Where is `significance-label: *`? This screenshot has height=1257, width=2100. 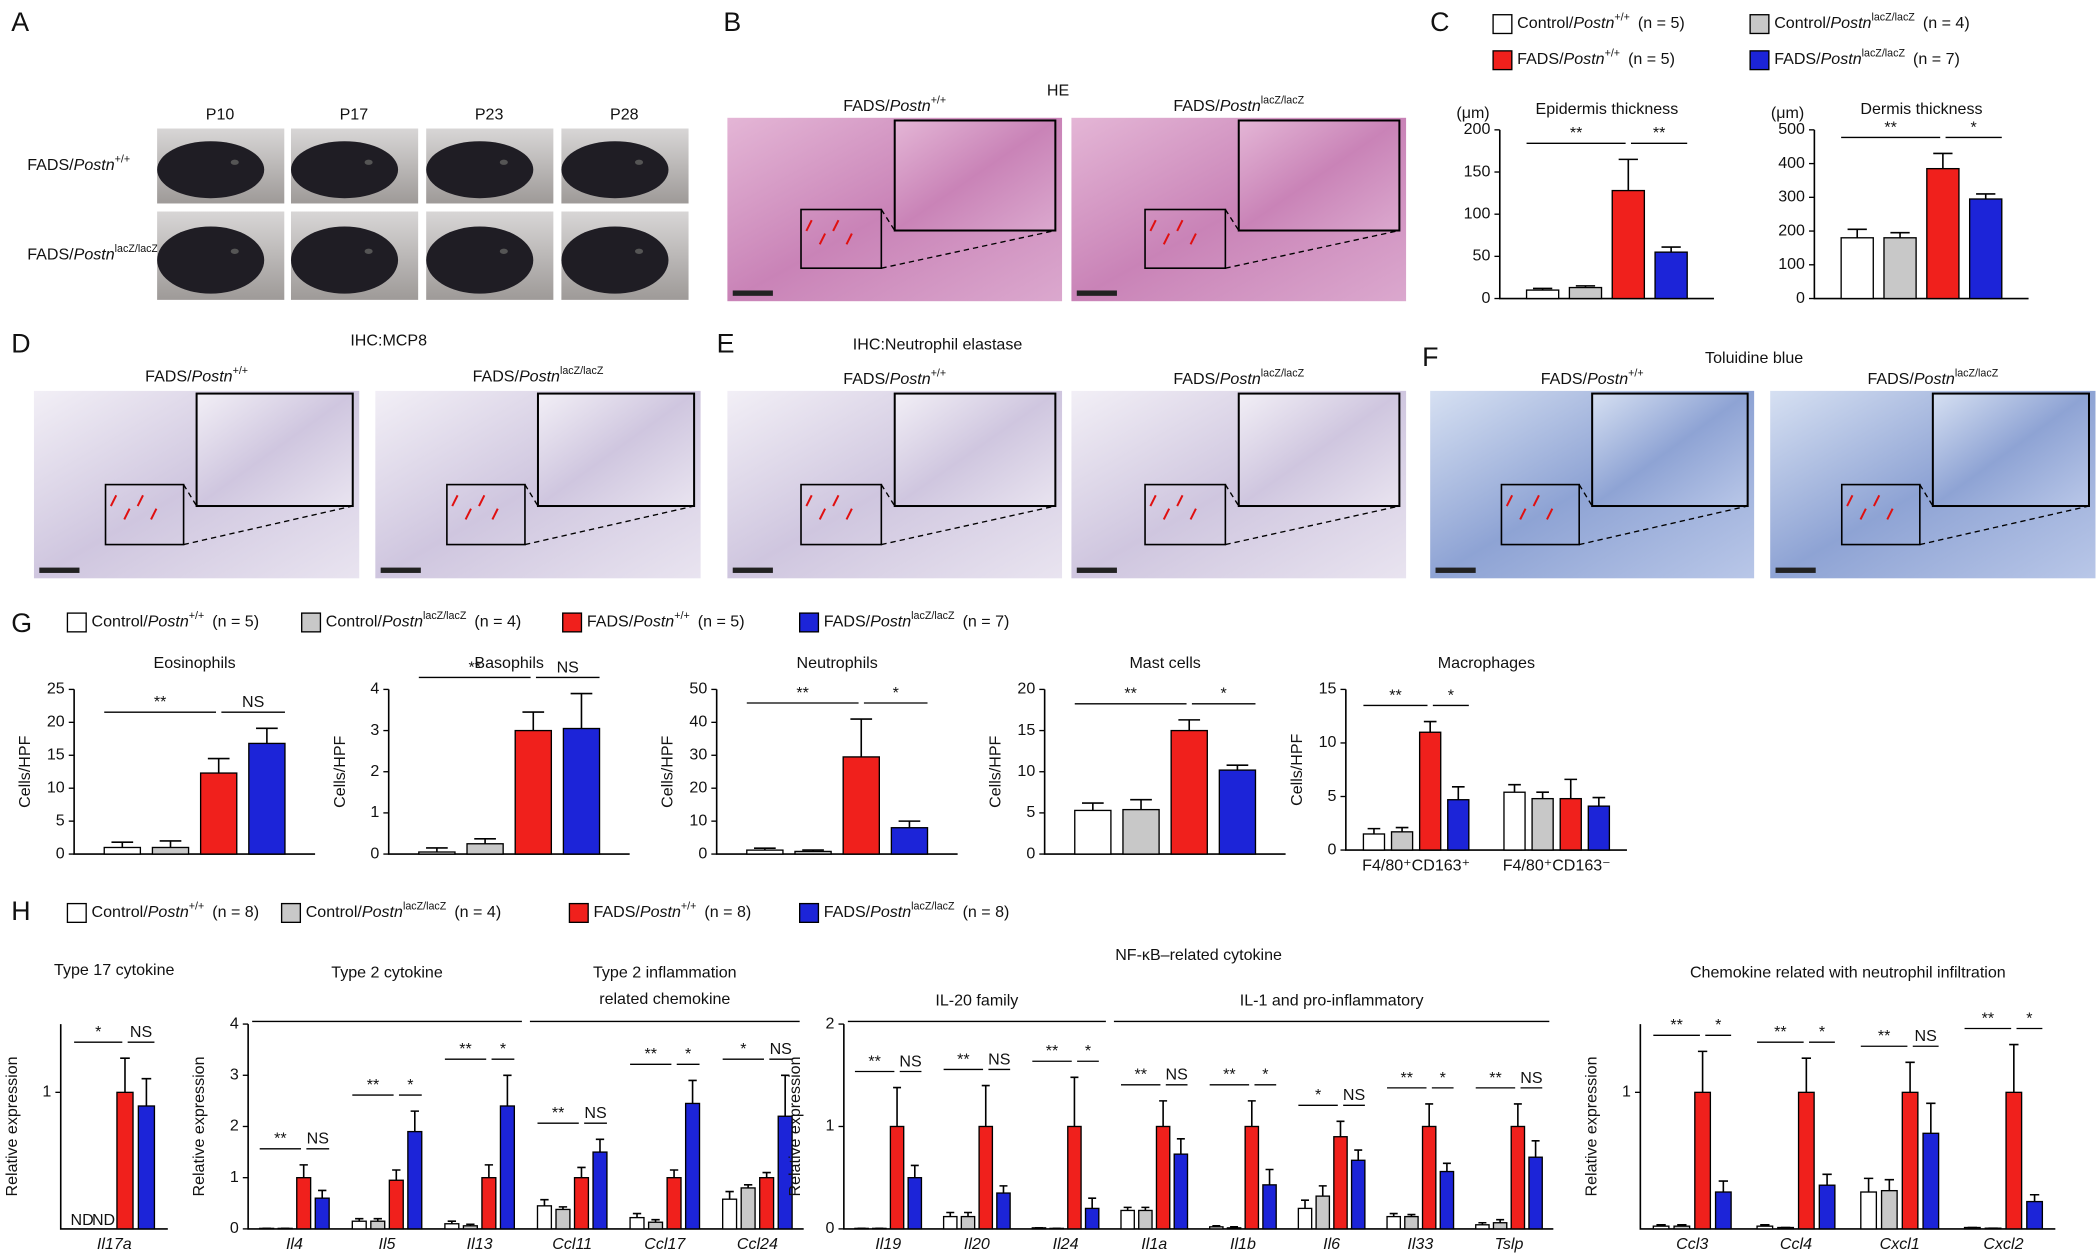
significance-label: * is located at coordinates (410, 1085).